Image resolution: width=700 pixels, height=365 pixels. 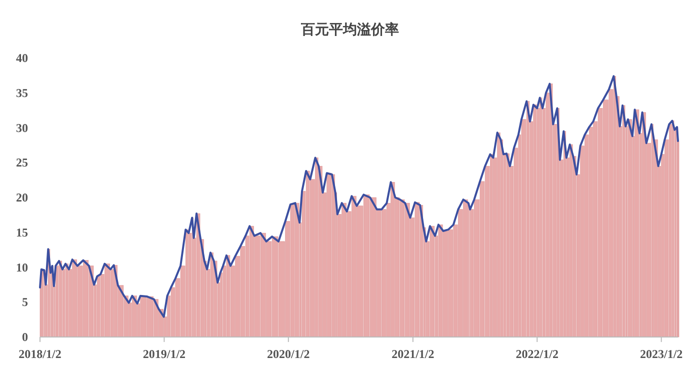 What do you see at coordinates (164, 354) in the screenshot?
I see `x-tick-label: 2019/1/2` at bounding box center [164, 354].